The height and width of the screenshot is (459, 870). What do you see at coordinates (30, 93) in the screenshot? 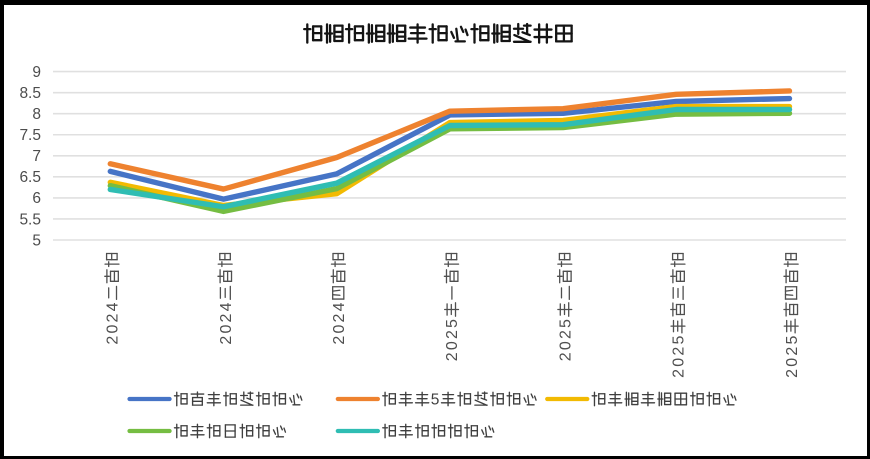
I see `svg-text: 8.5` at bounding box center [30, 93].